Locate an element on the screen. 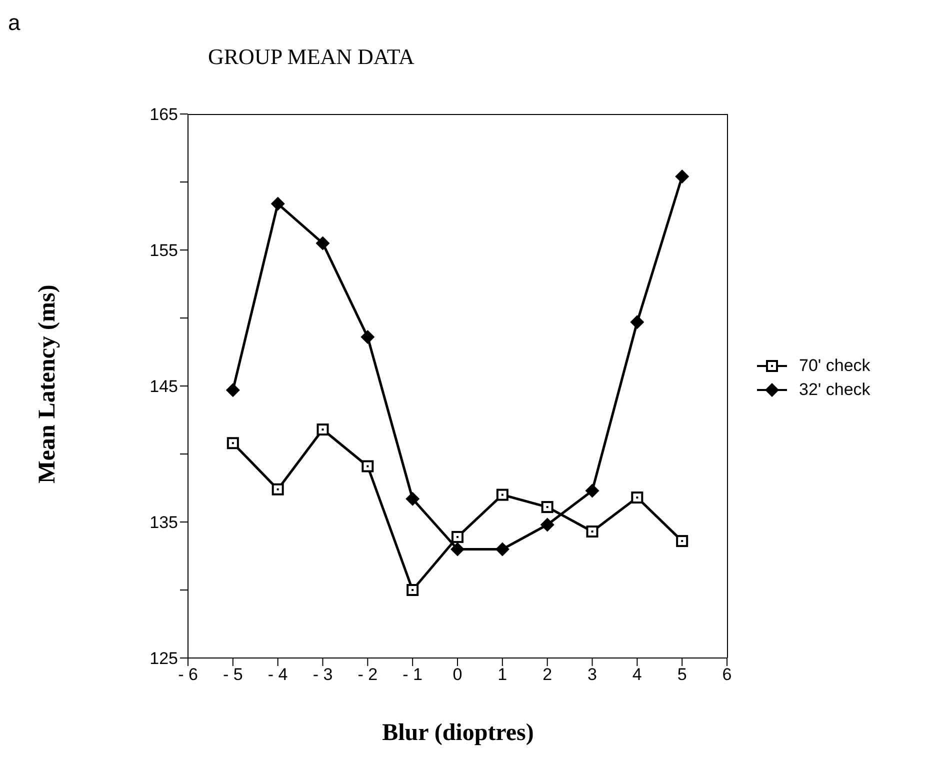 The image size is (949, 780). x-tick-label: 1 is located at coordinates (503, 674).